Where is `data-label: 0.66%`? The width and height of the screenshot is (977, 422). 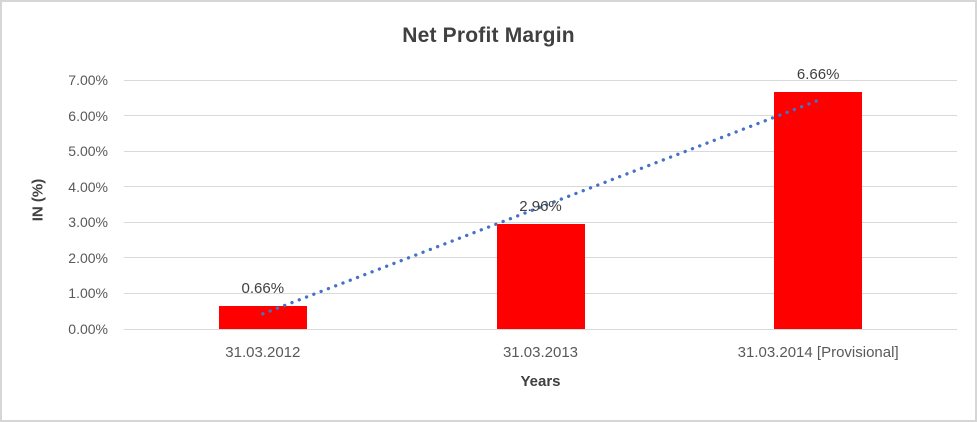
data-label: 0.66% is located at coordinates (263, 288).